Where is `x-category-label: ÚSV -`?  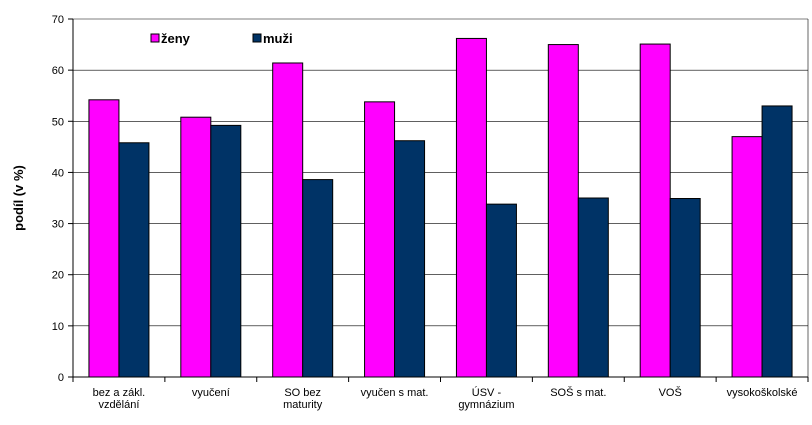
x-category-label: ÚSV - is located at coordinates (487, 392).